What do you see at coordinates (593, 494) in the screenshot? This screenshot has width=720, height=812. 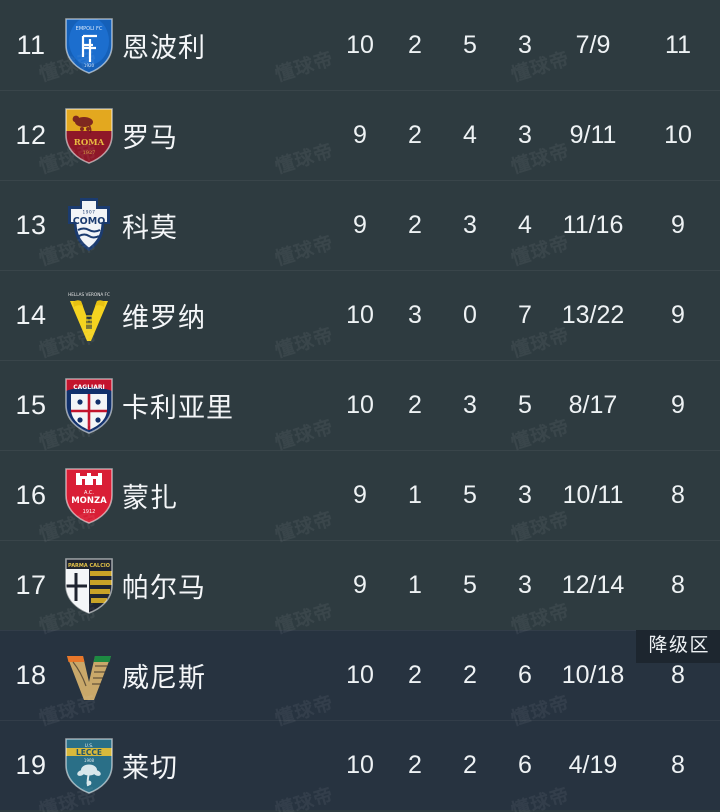 I see `goals-value: 10/11` at bounding box center [593, 494].